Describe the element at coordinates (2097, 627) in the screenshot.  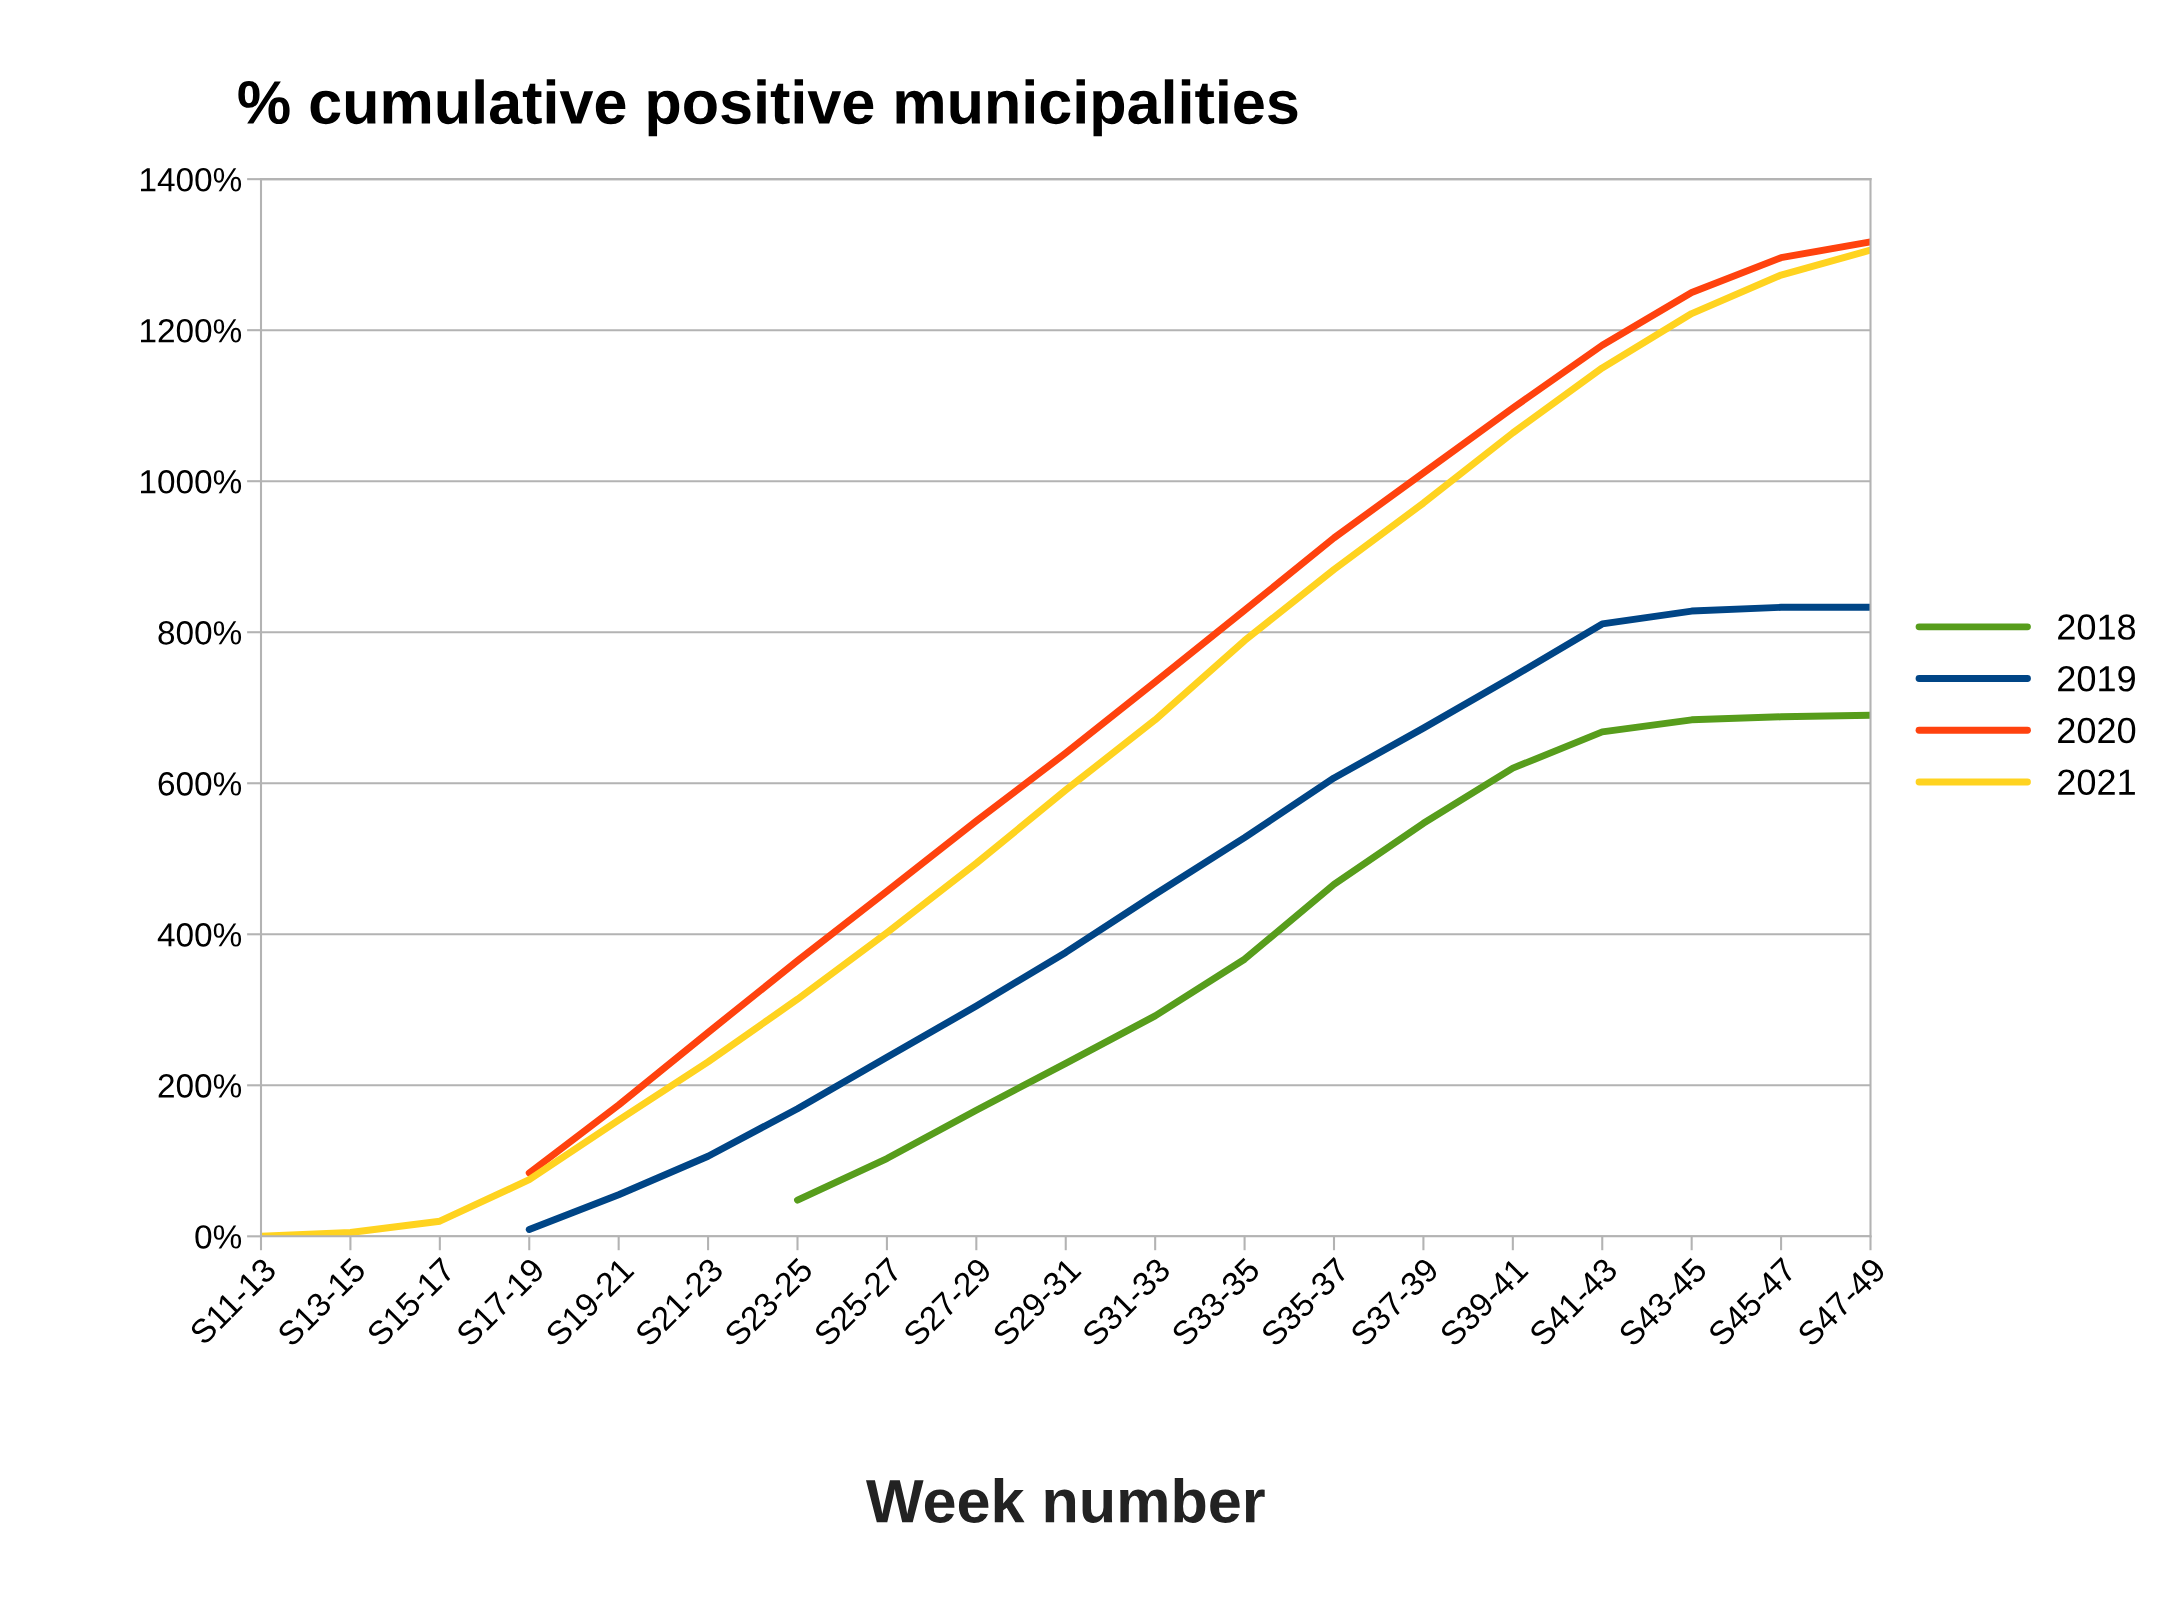
I see `legend-label: 2018` at that location.